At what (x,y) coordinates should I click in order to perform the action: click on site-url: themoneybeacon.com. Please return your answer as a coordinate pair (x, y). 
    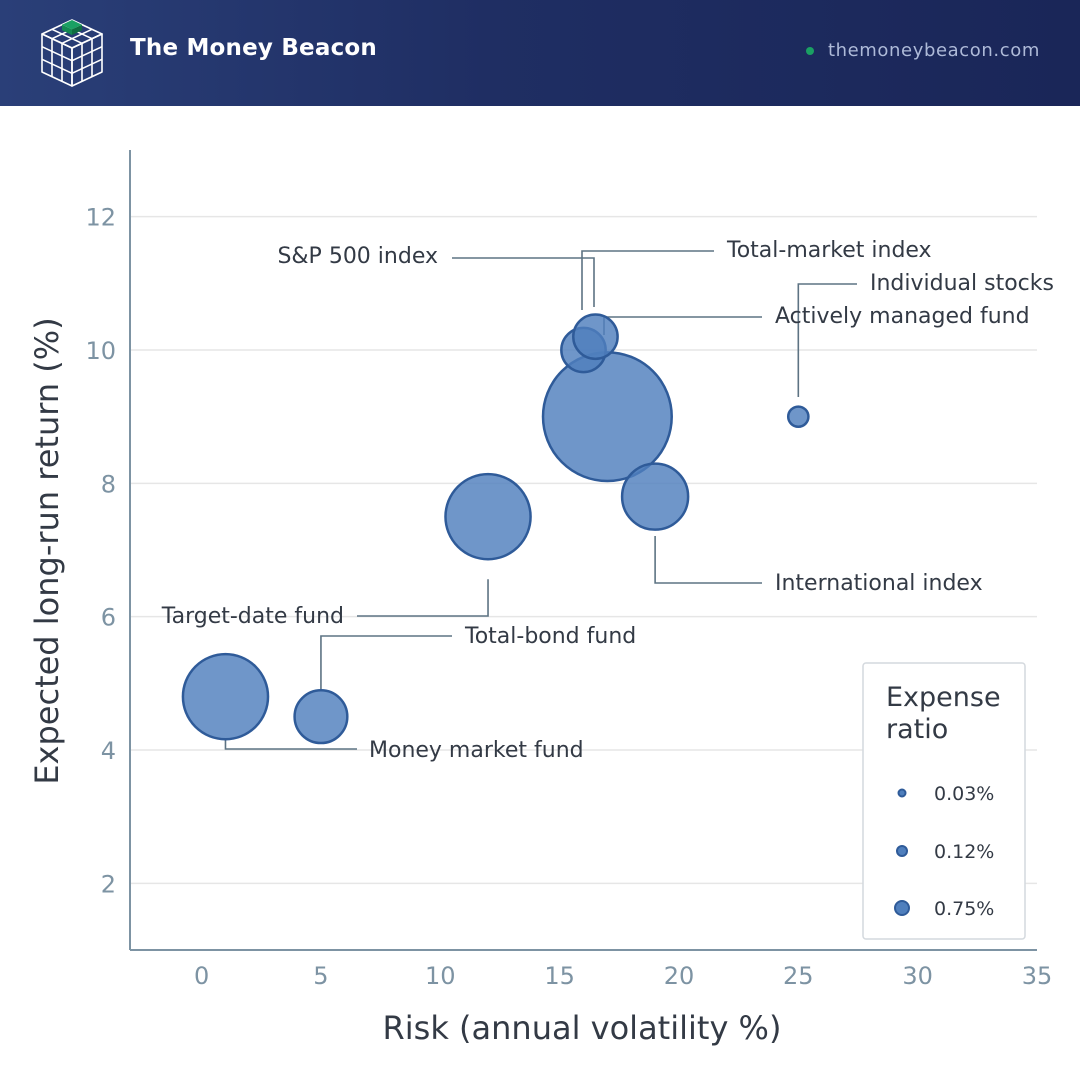
    Looking at the image, I should click on (922, 50).